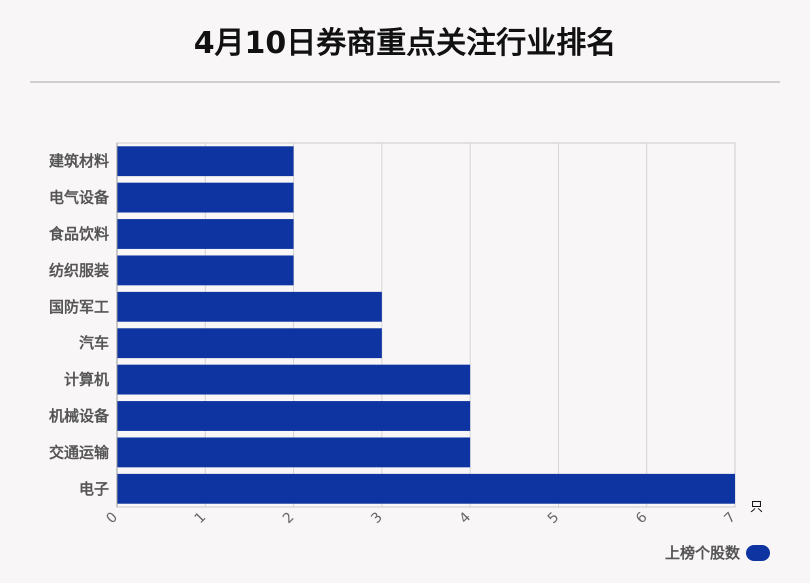  Describe the element at coordinates (79, 307) in the screenshot. I see `y-category-label: 国防军工` at that location.